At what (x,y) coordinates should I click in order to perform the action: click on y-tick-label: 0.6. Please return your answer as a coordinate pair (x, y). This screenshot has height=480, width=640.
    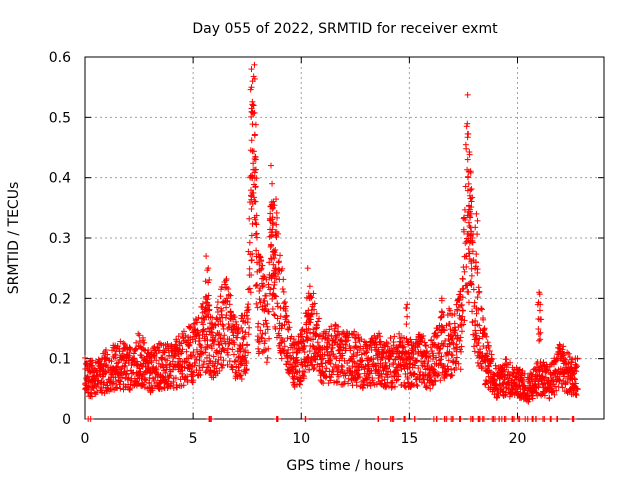
    Looking at the image, I should click on (60, 58).